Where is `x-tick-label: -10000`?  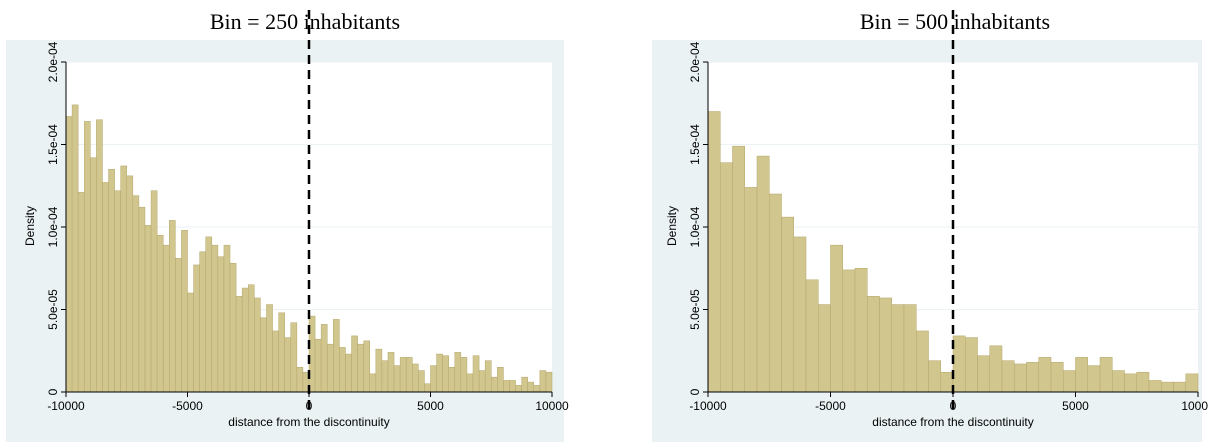 x-tick-label: -10000 is located at coordinates (66, 406).